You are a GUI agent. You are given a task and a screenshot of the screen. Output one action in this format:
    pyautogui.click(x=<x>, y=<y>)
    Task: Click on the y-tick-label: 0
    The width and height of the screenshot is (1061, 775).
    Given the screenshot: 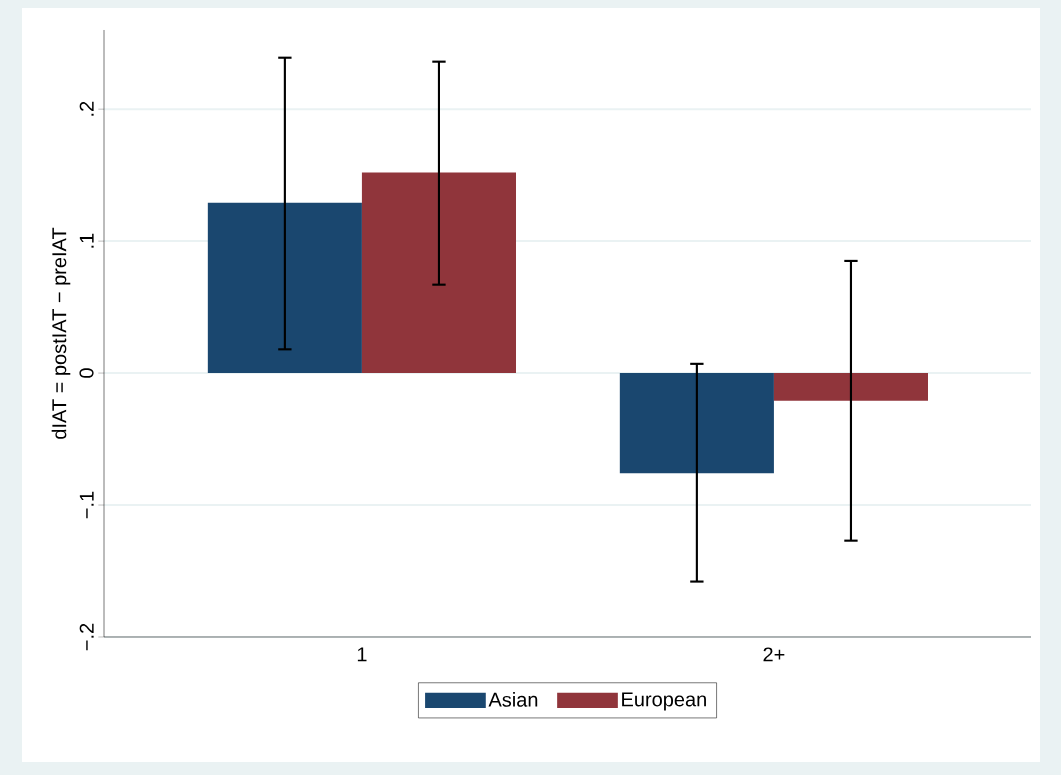 What is the action you would take?
    pyautogui.click(x=86, y=373)
    